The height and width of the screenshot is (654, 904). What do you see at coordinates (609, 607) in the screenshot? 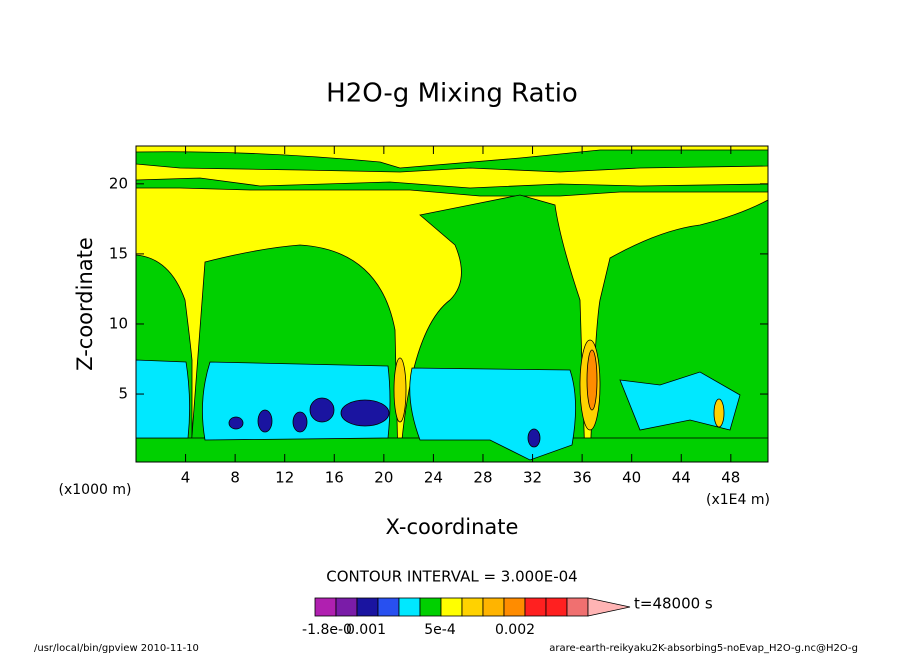
I see `colorbar-tip` at bounding box center [609, 607].